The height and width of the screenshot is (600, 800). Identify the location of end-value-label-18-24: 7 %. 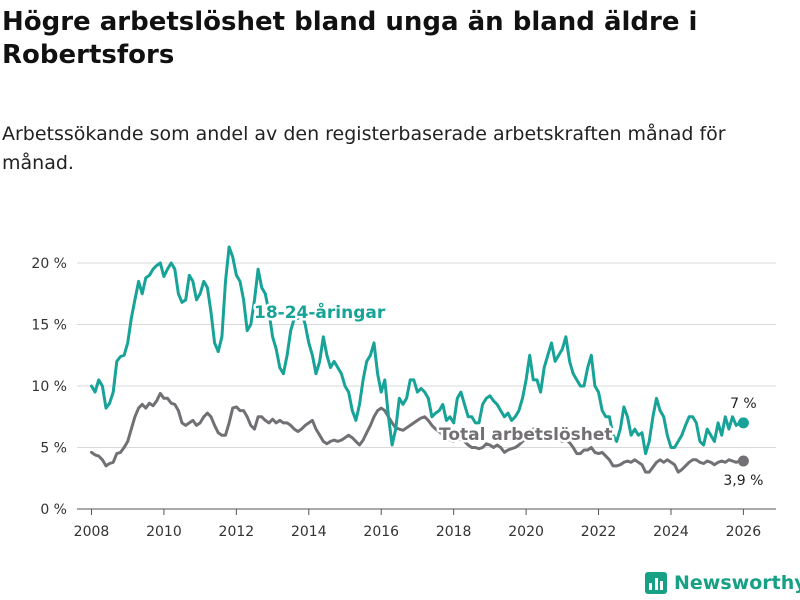
(743, 404).